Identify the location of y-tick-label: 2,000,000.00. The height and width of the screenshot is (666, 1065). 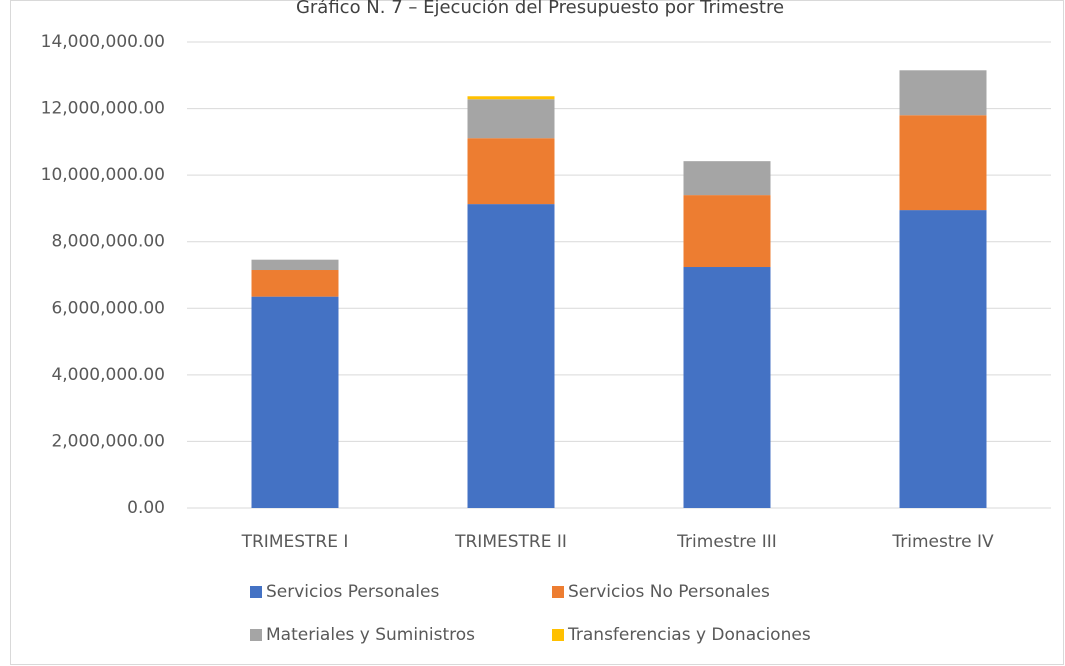
(108, 441).